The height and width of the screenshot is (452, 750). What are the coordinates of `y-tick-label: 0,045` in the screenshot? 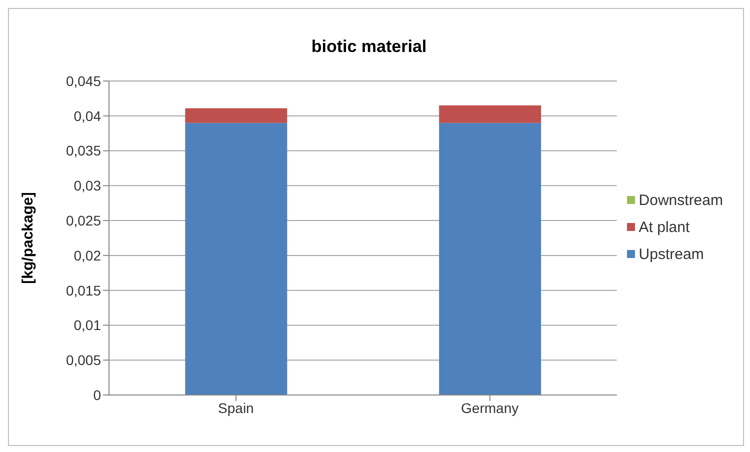 It's located at (84, 80).